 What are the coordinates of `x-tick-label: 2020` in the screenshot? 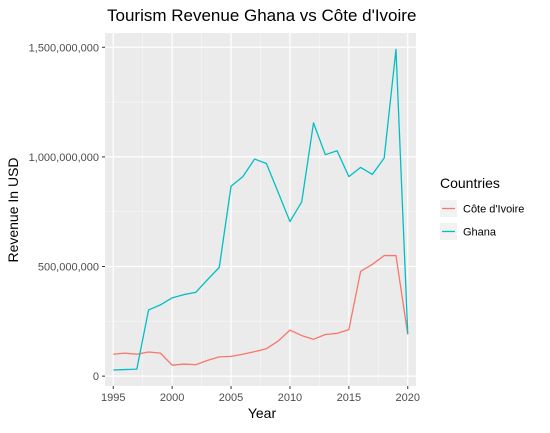 It's located at (408, 398).